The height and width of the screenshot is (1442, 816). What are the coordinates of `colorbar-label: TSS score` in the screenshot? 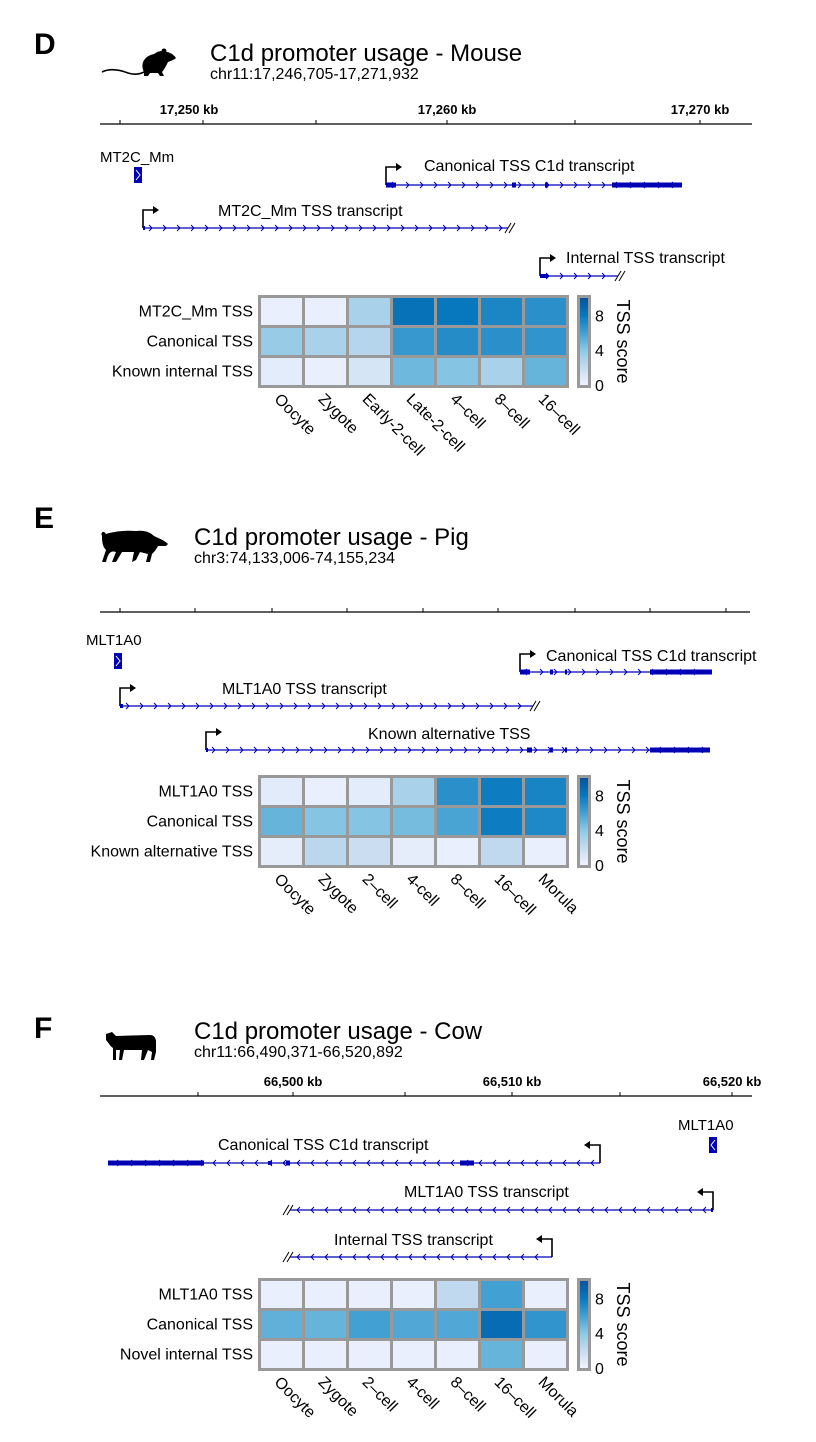 It's located at (623, 821).